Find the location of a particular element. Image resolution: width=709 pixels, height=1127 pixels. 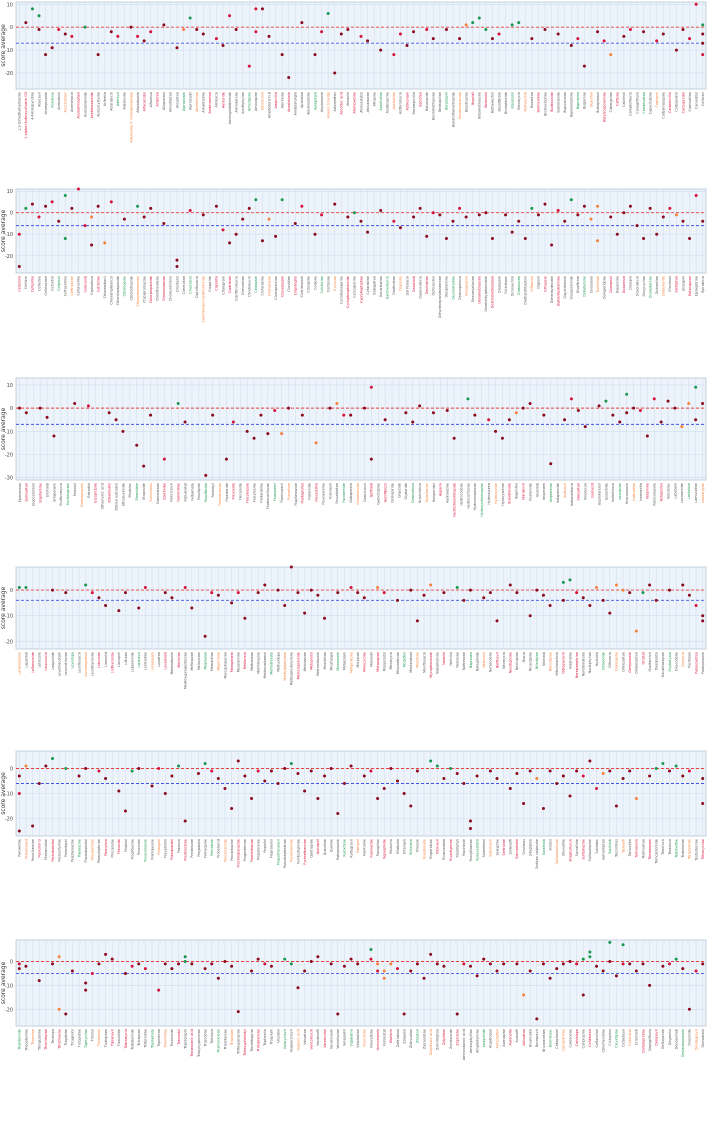

x-tick-label: Tramadol is located at coordinates (179, 1037).